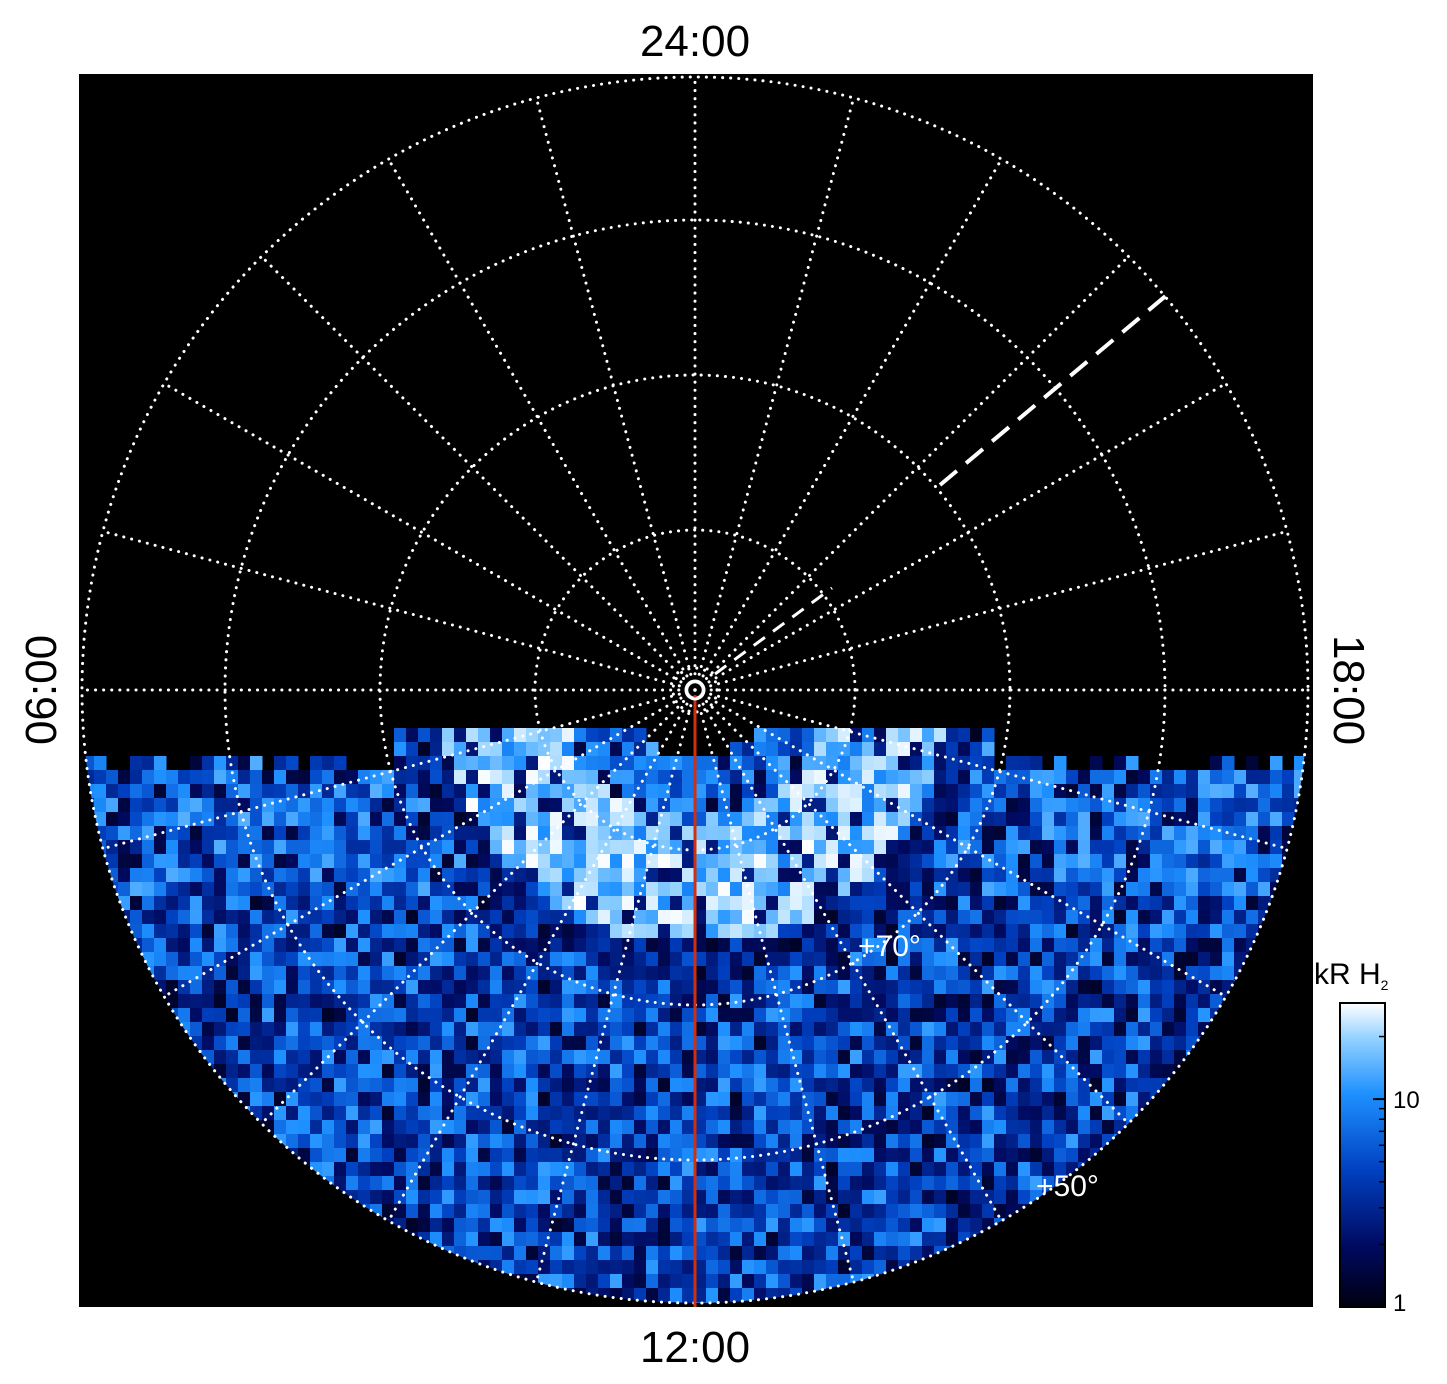 This screenshot has width=1447, height=1384. What do you see at coordinates (848, 424) in the screenshot?
I see `meridian-line` at bounding box center [848, 424].